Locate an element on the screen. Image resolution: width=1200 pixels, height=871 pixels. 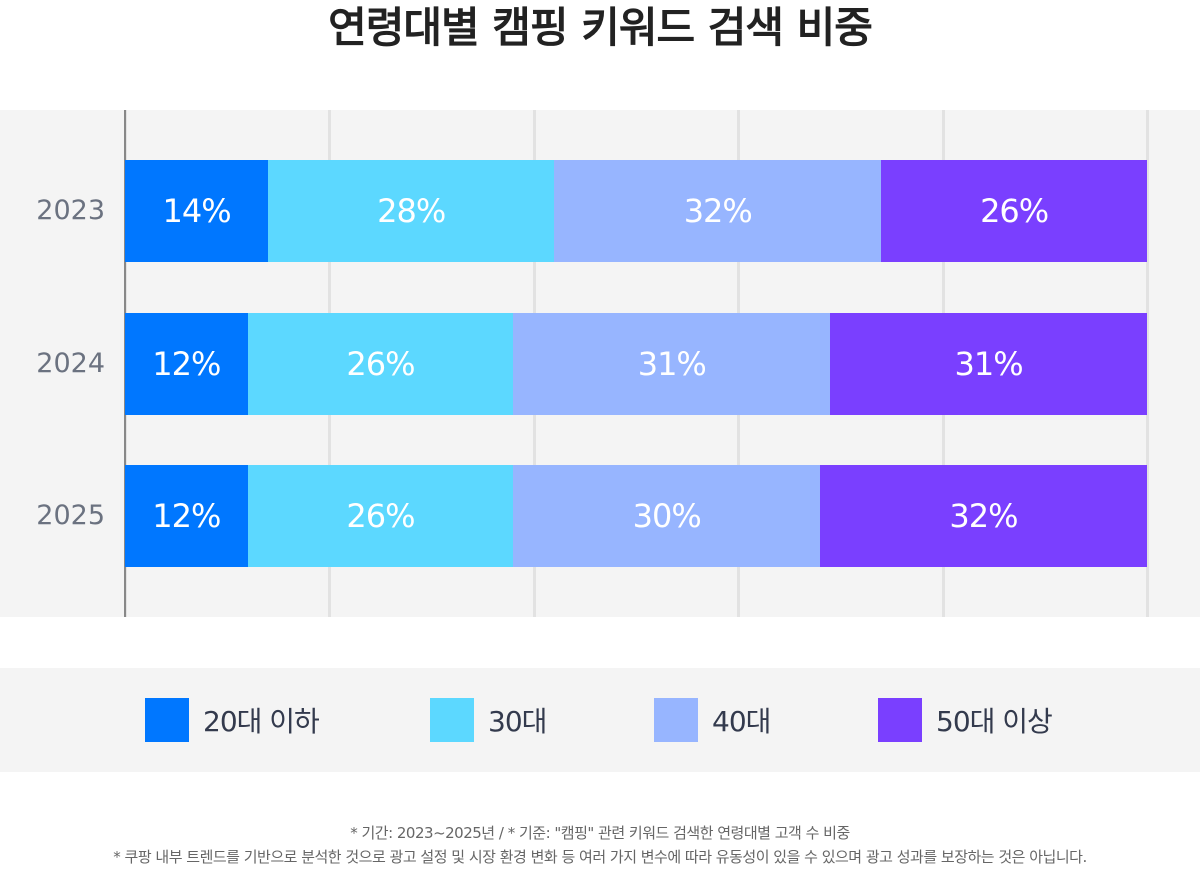
gridline is located at coordinates (1147, 363).